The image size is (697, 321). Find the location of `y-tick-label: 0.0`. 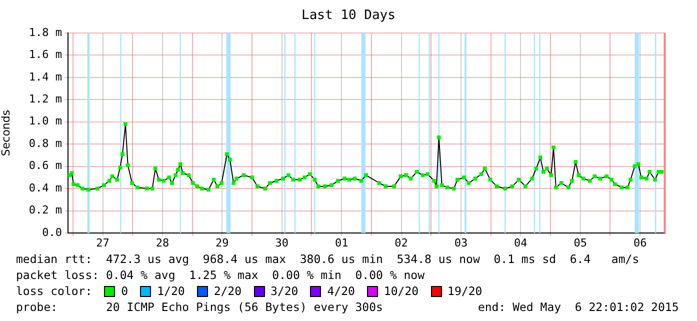

y-tick-label: 0.0 is located at coordinates (52, 232).